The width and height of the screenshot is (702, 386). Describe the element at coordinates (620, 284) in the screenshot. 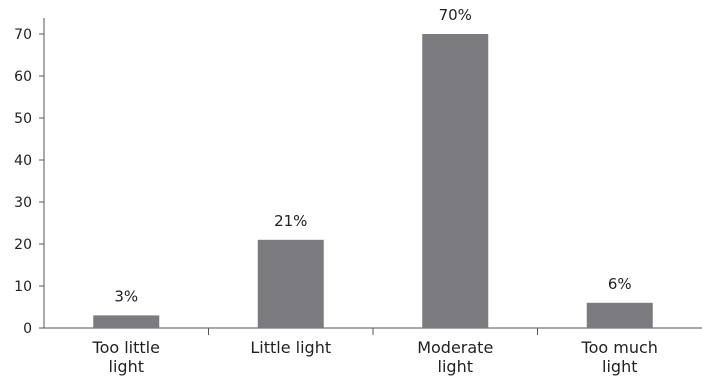

I see `data-label: 6%` at that location.